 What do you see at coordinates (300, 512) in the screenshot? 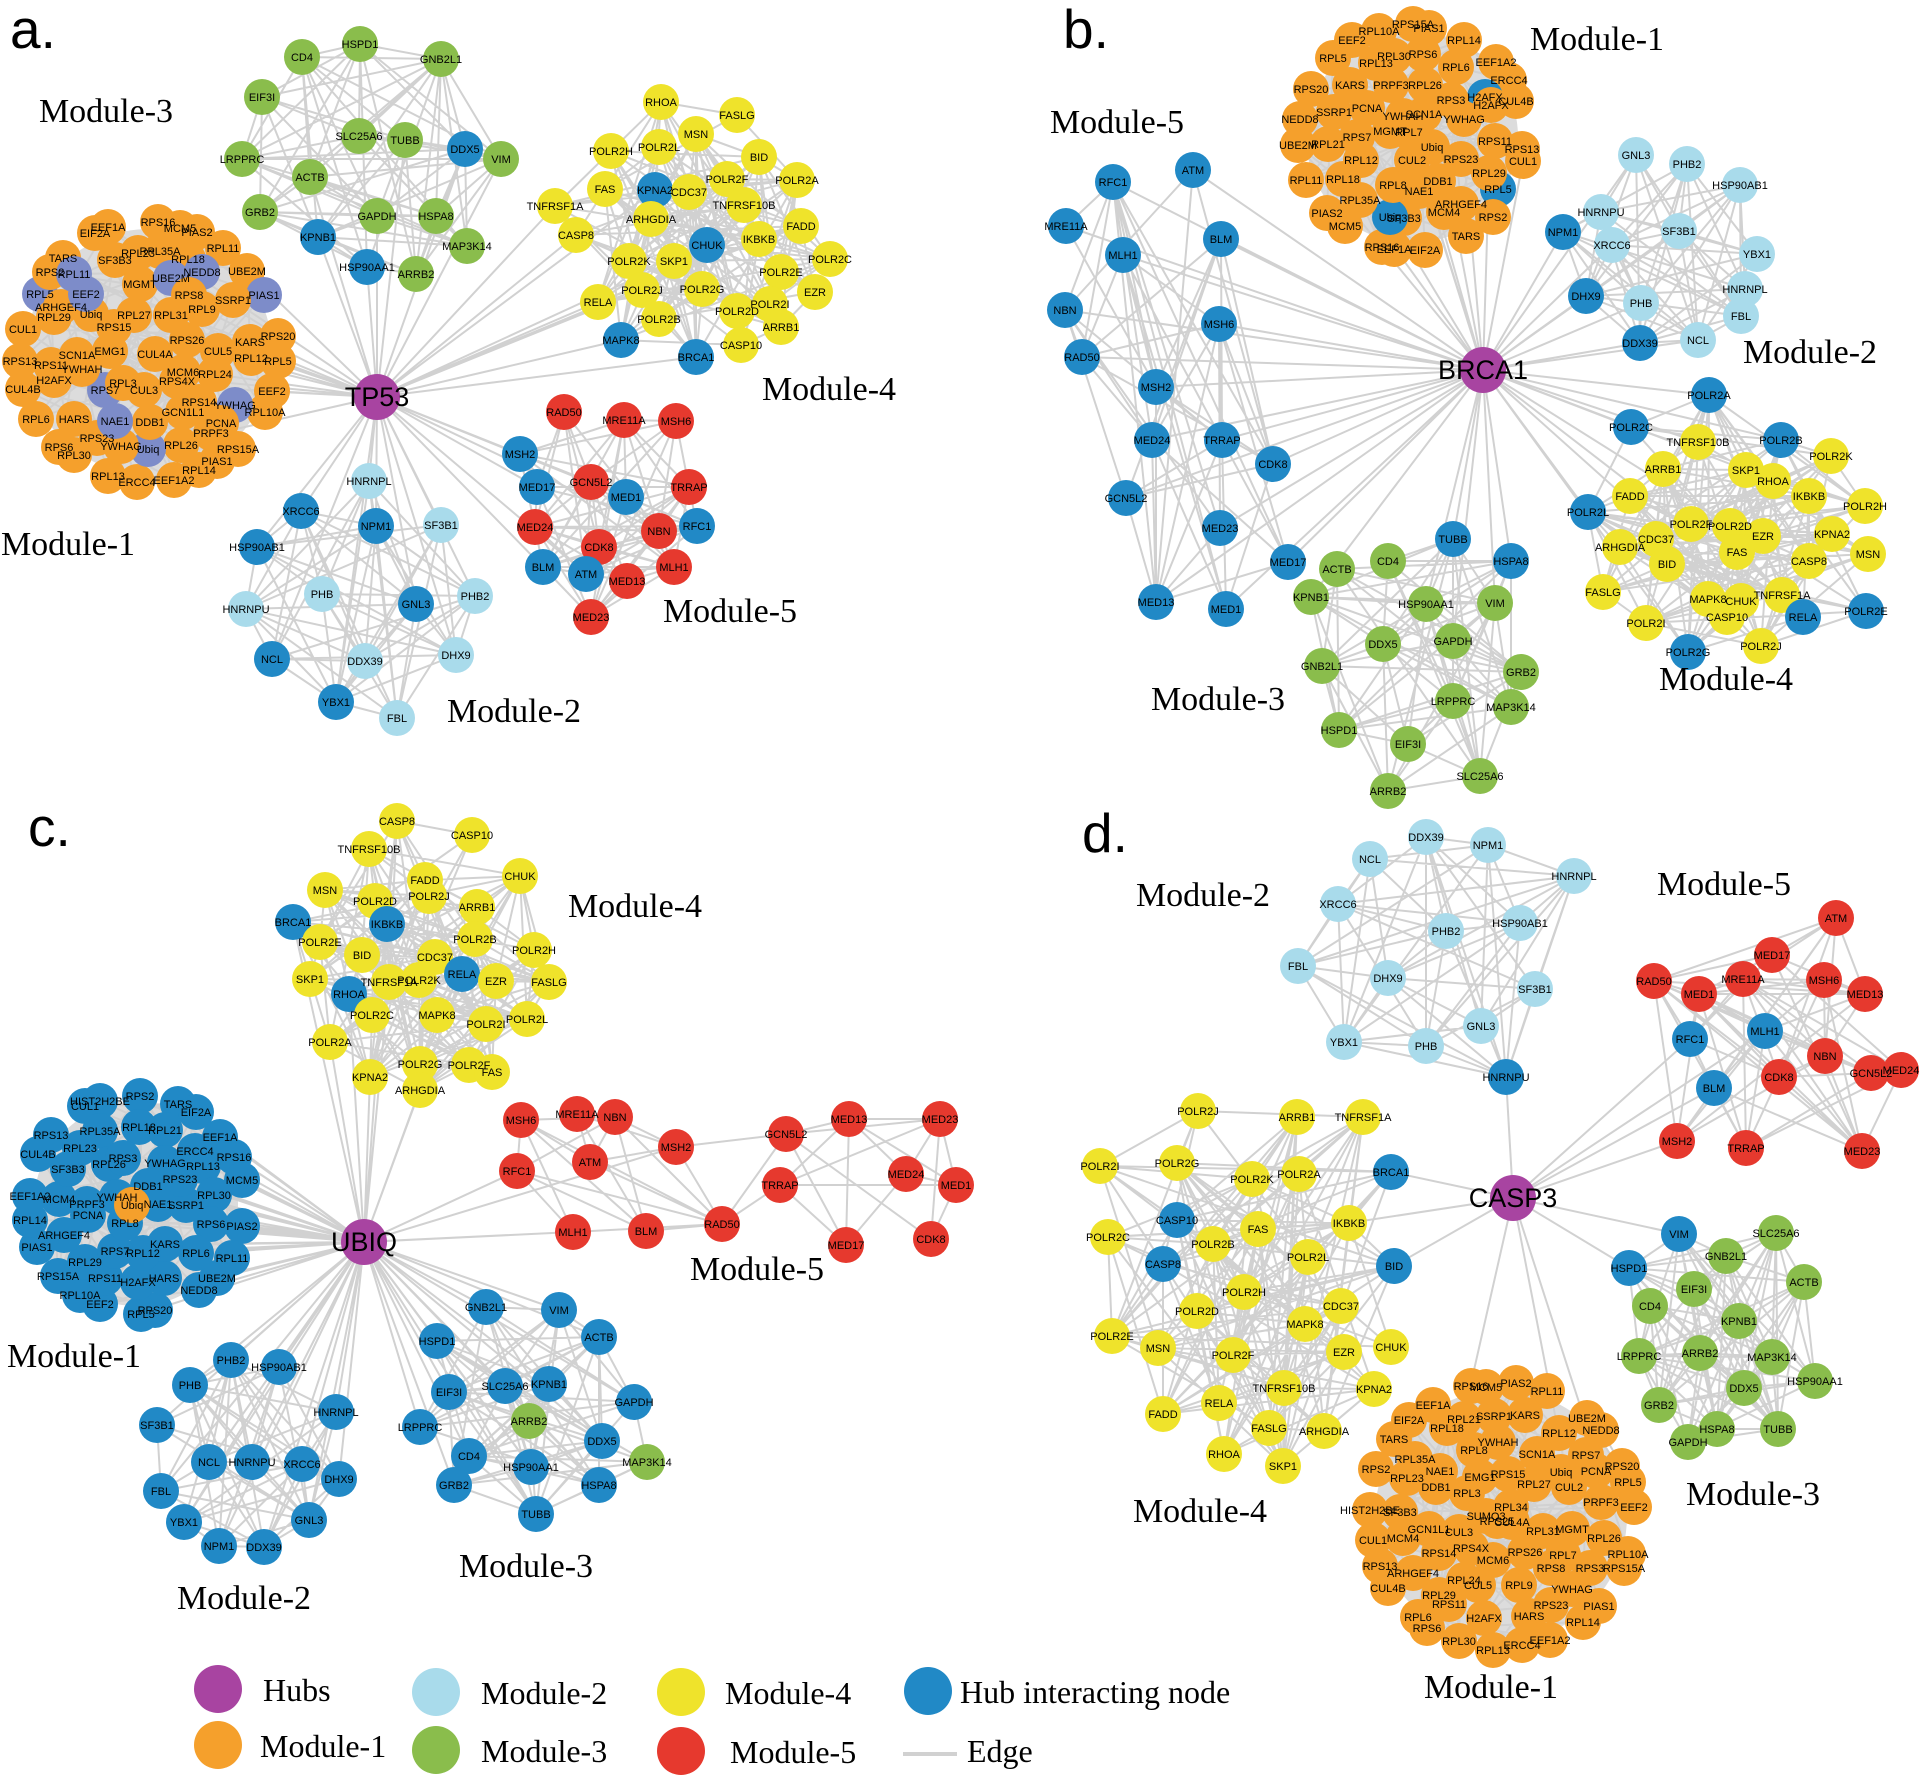
I see `svg-text: XRCC6` at bounding box center [300, 512].